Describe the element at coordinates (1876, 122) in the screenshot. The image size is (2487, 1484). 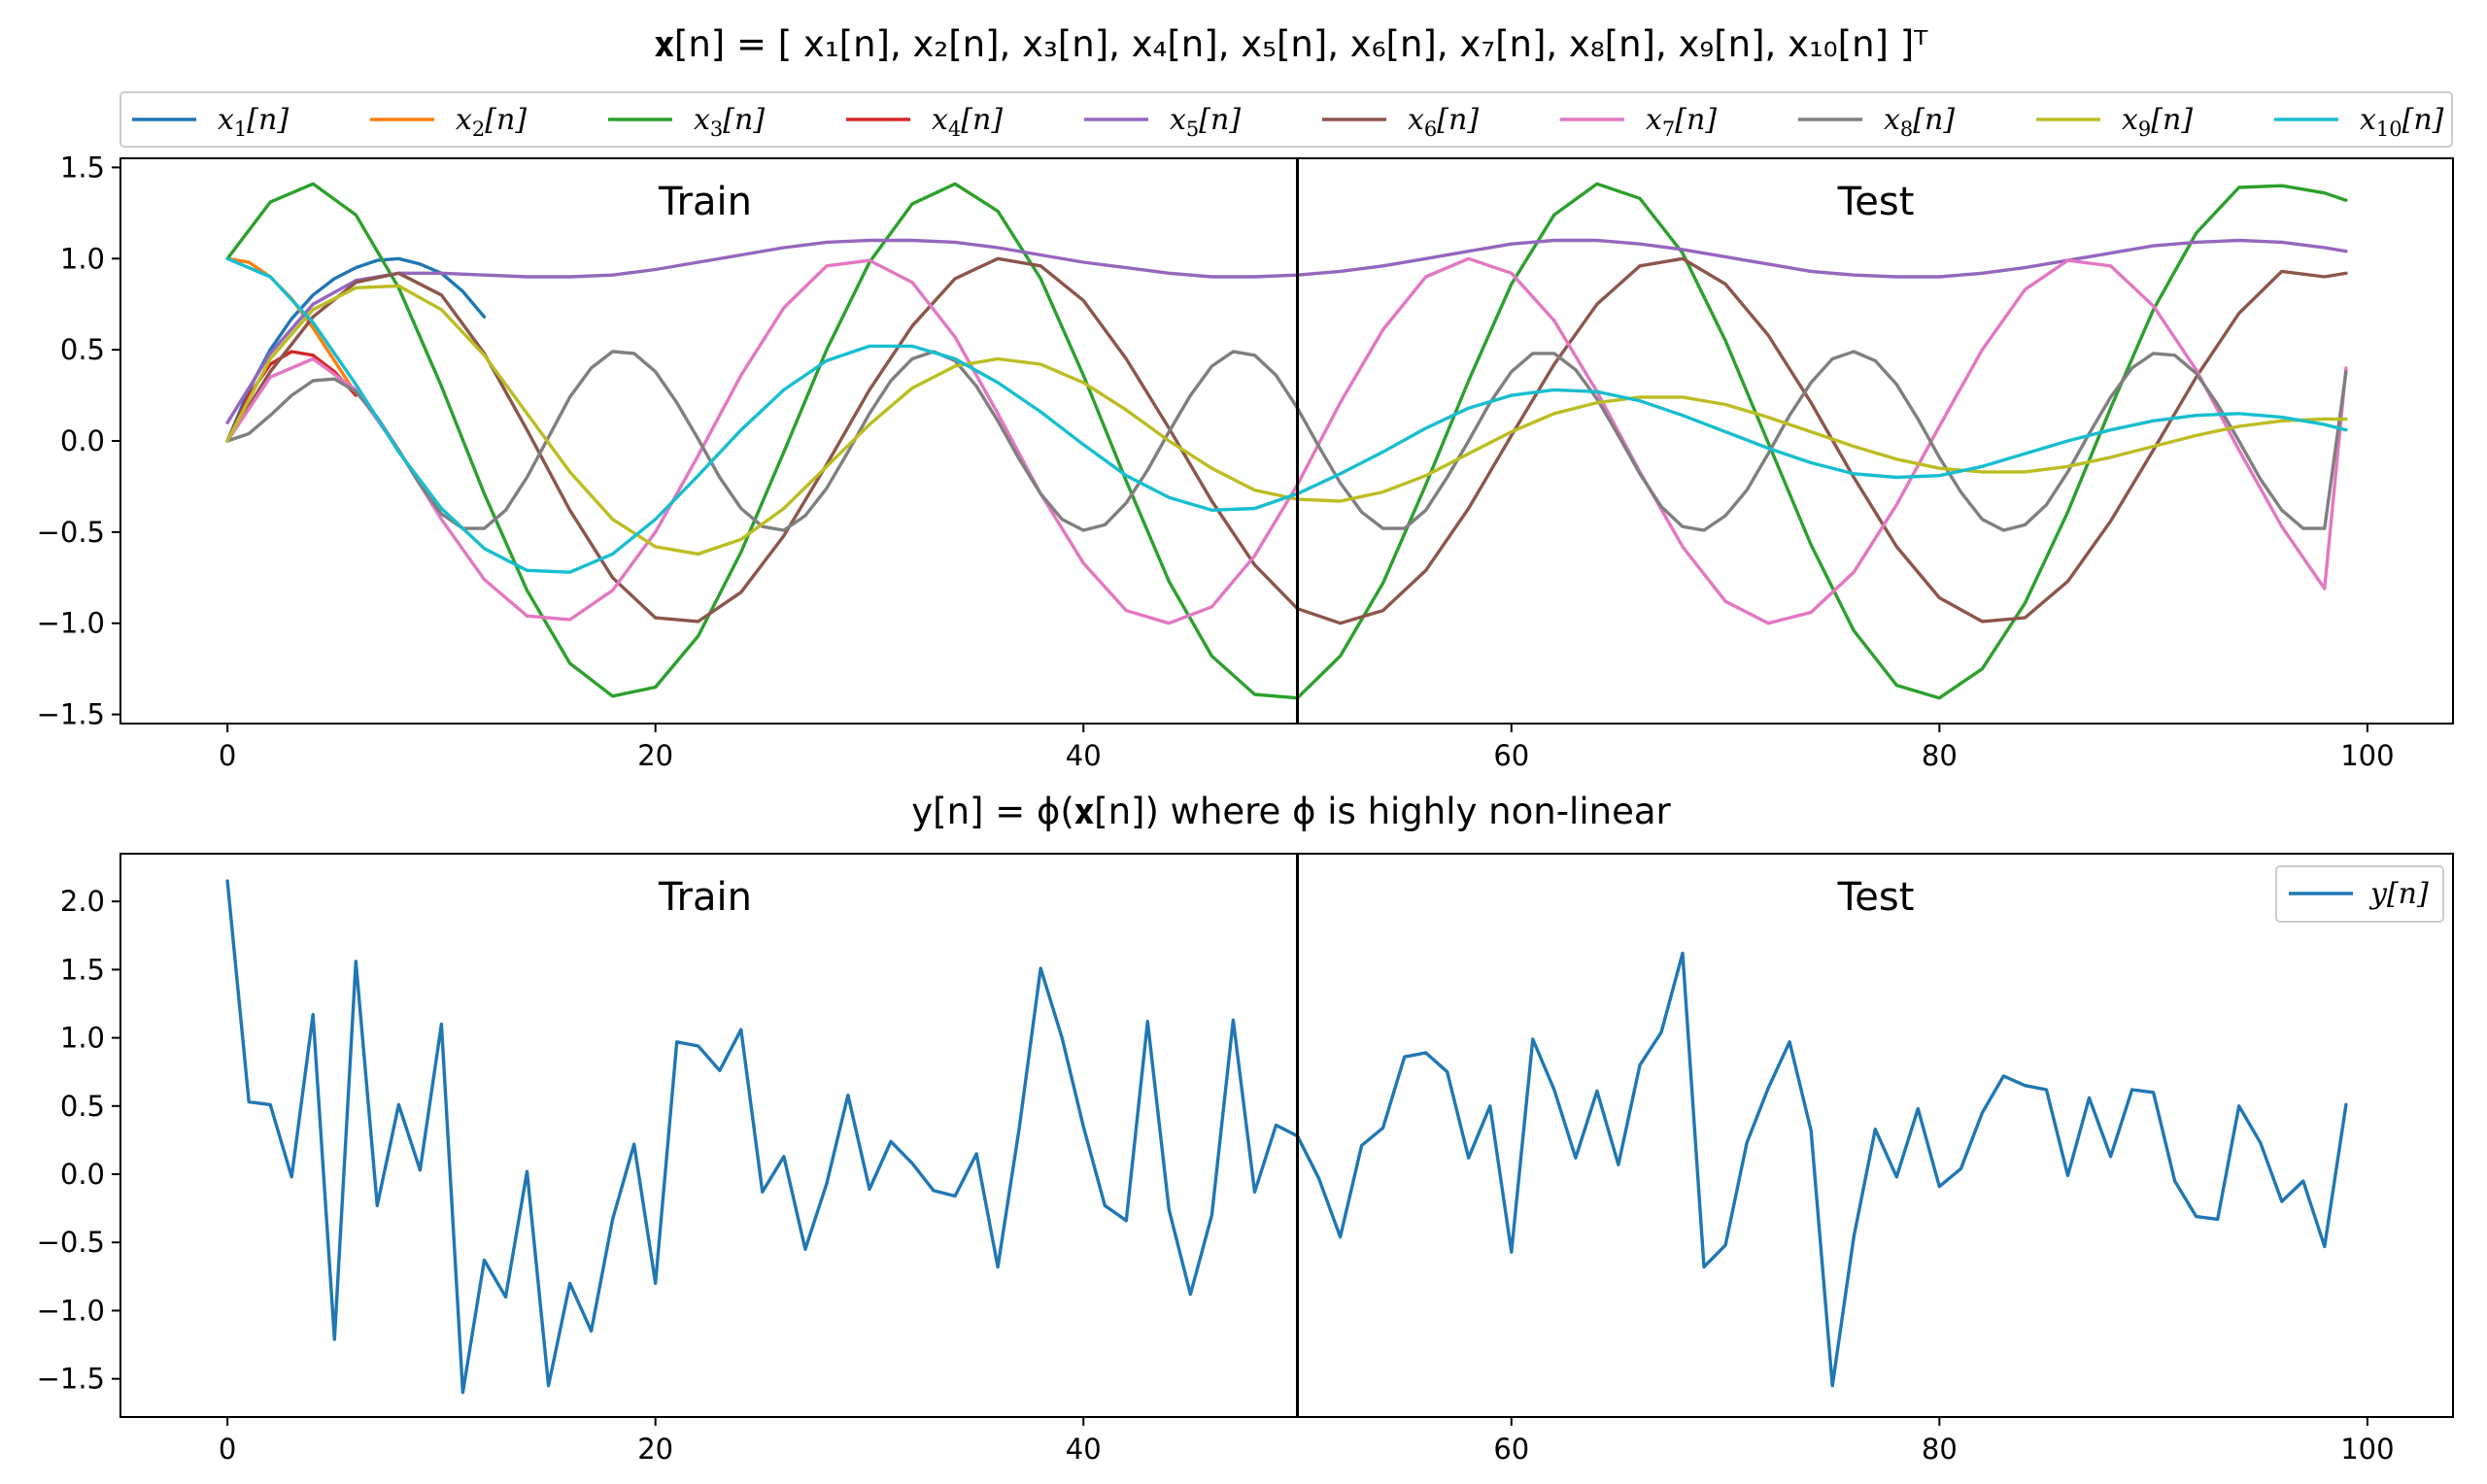
I see `legend-entry-x8: x8[n]` at that location.